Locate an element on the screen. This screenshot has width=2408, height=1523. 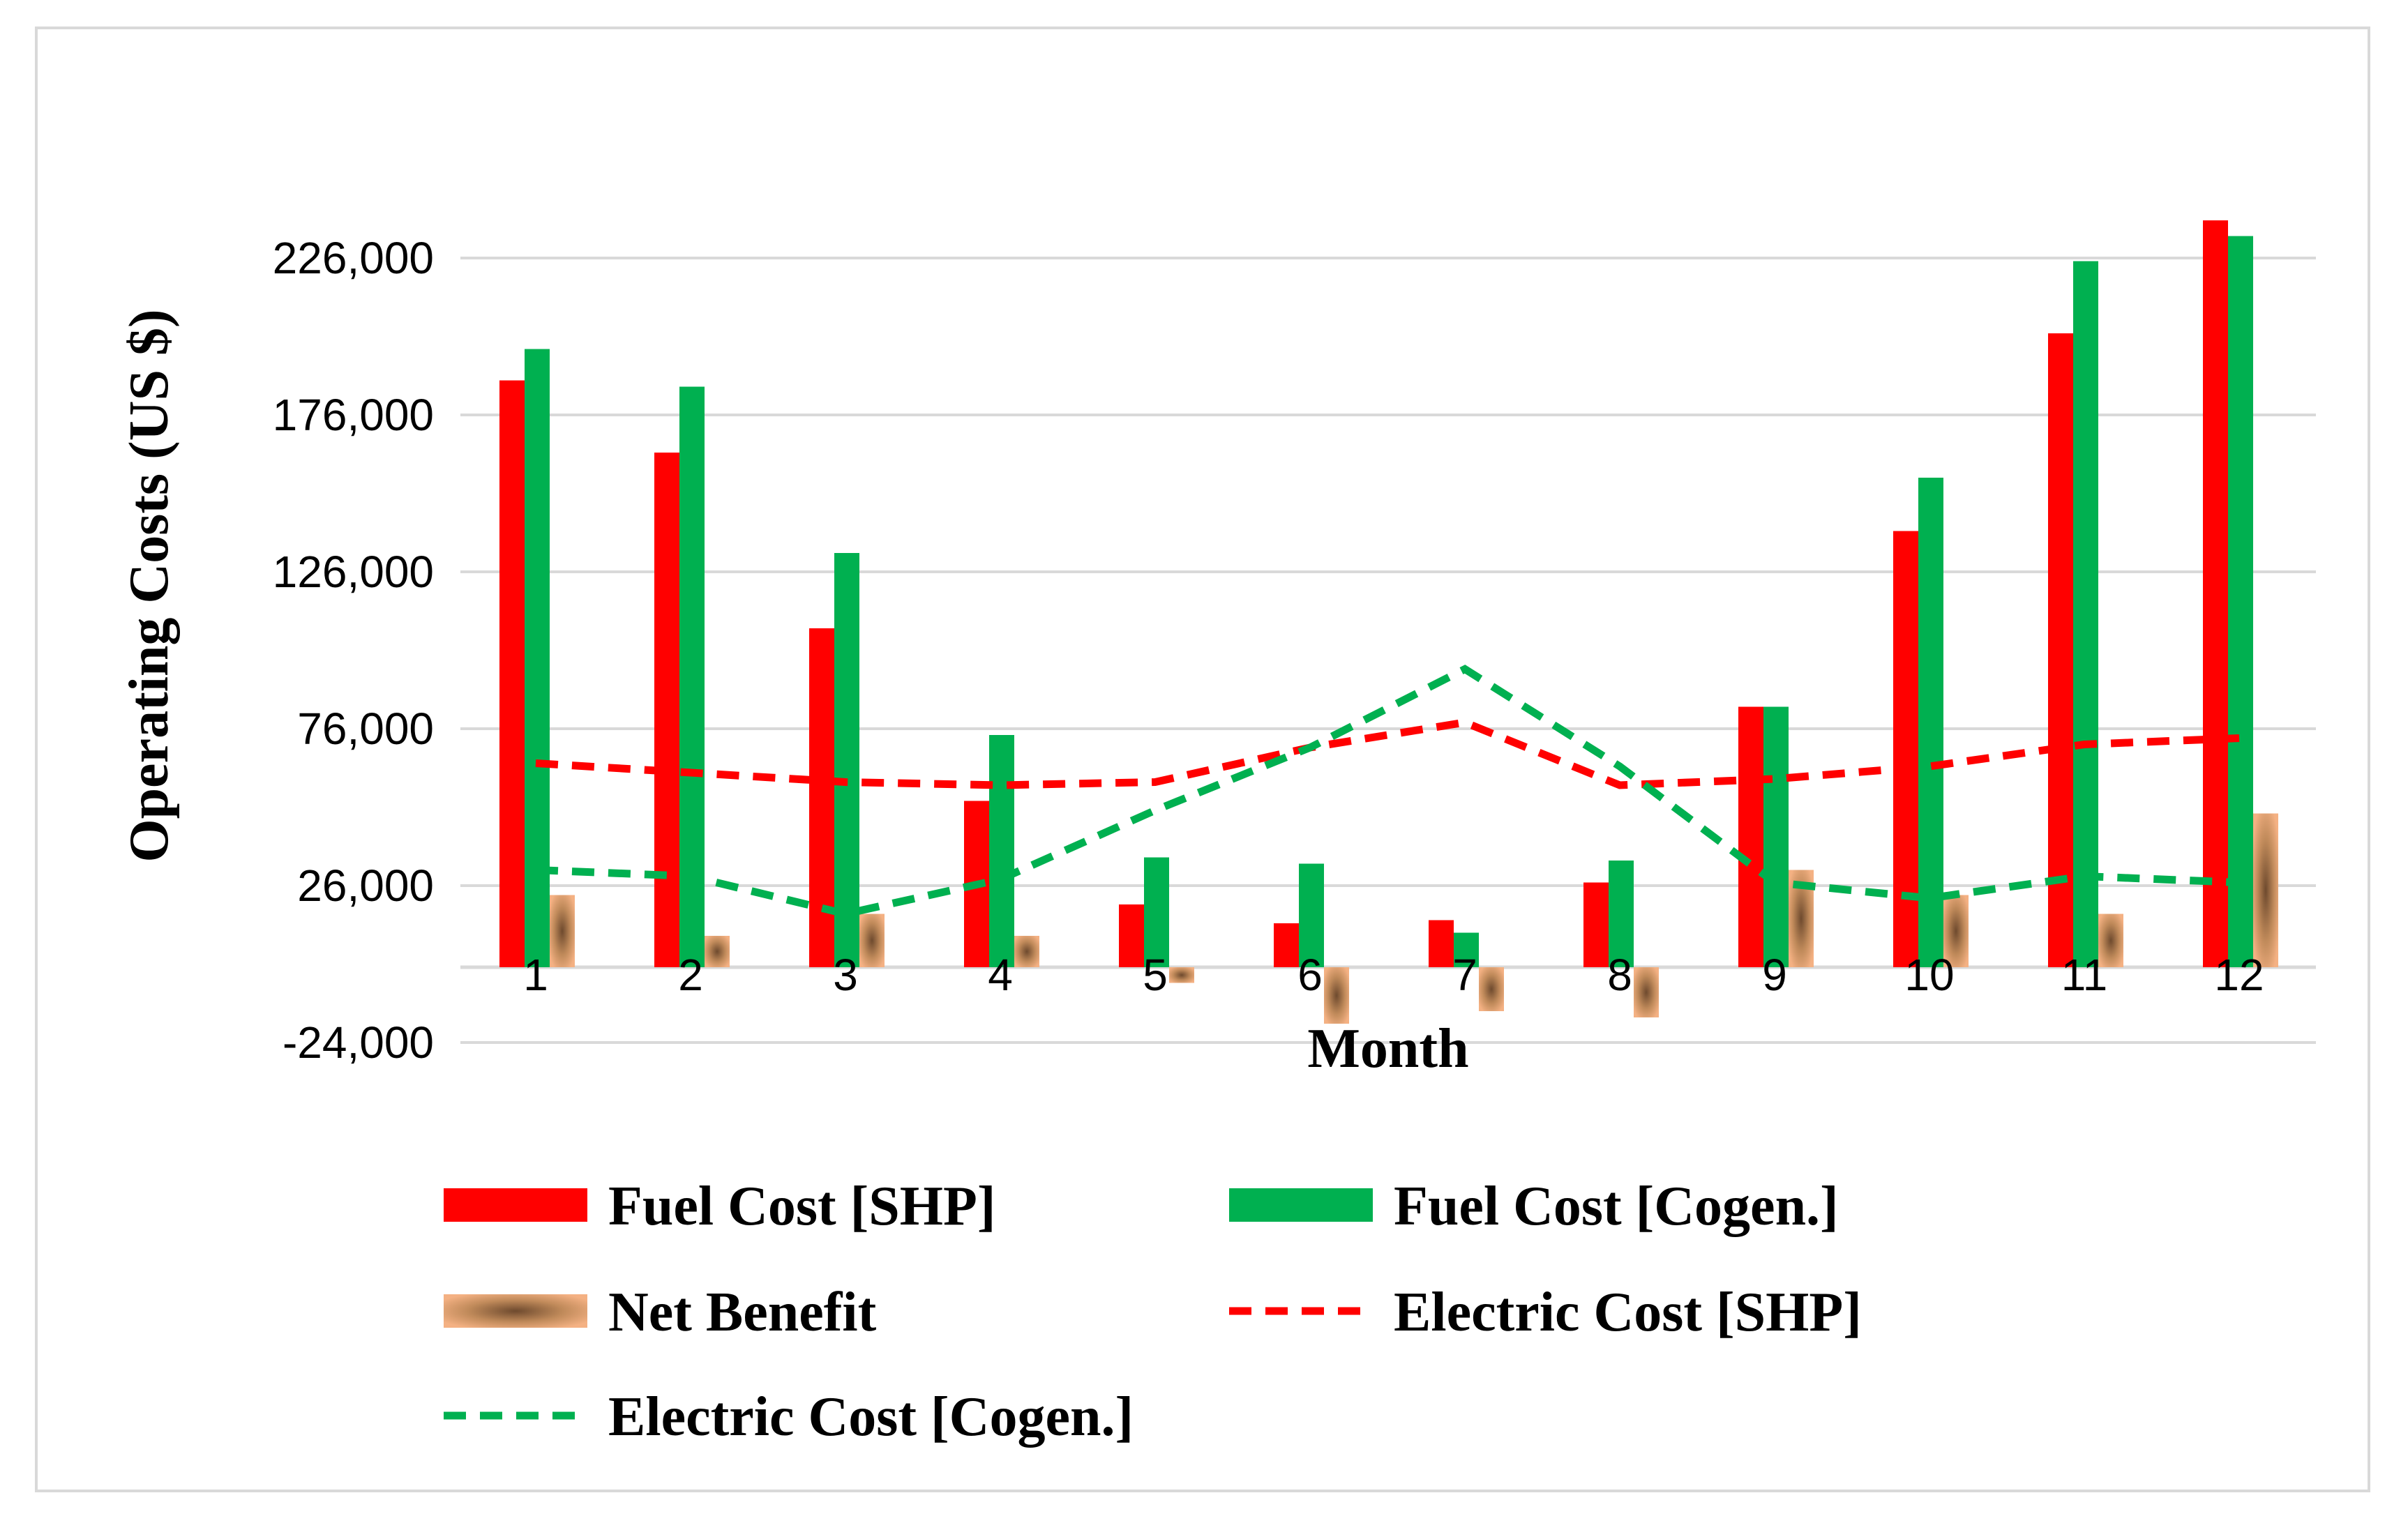
lines is located at coordinates (1387, 792).